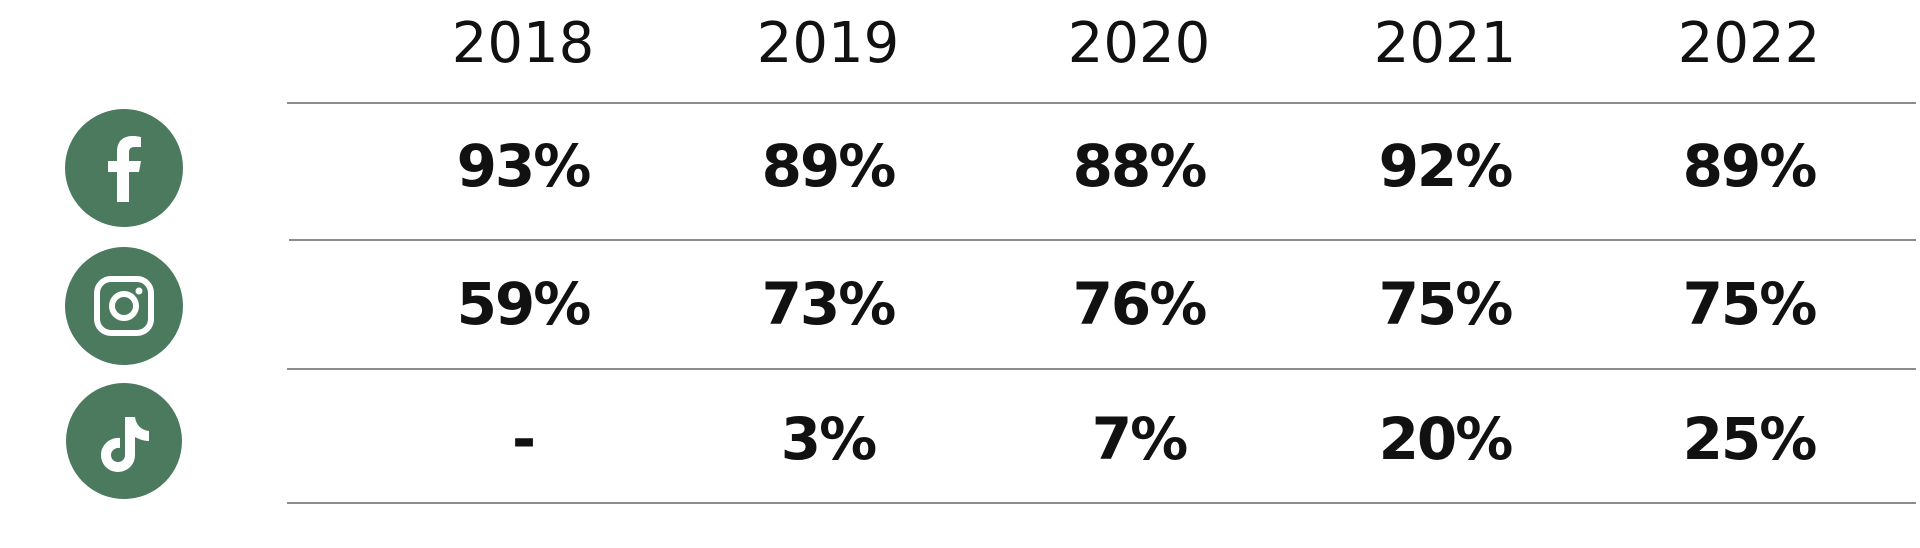 This screenshot has width=1920, height=548. What do you see at coordinates (828, 43) in the screenshot?
I see `column-header: 2019` at bounding box center [828, 43].